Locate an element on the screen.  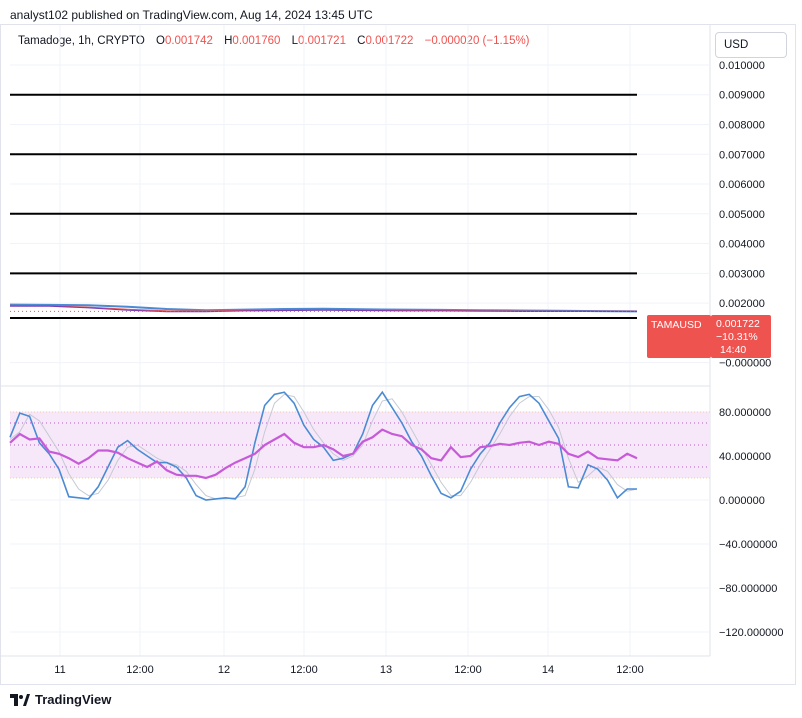
price-tick-label: 0.005000 is located at coordinates (742, 215).